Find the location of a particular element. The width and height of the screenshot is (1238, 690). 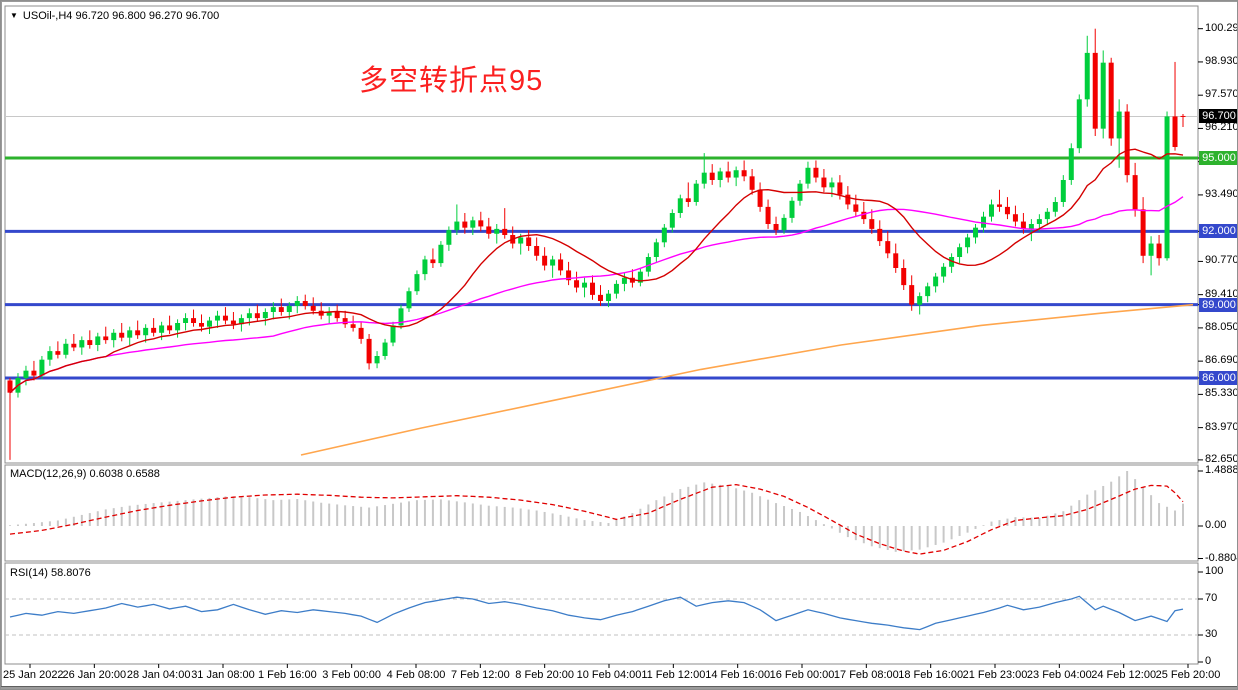

rsi-axis-label: 30 is located at coordinates (1211, 634).